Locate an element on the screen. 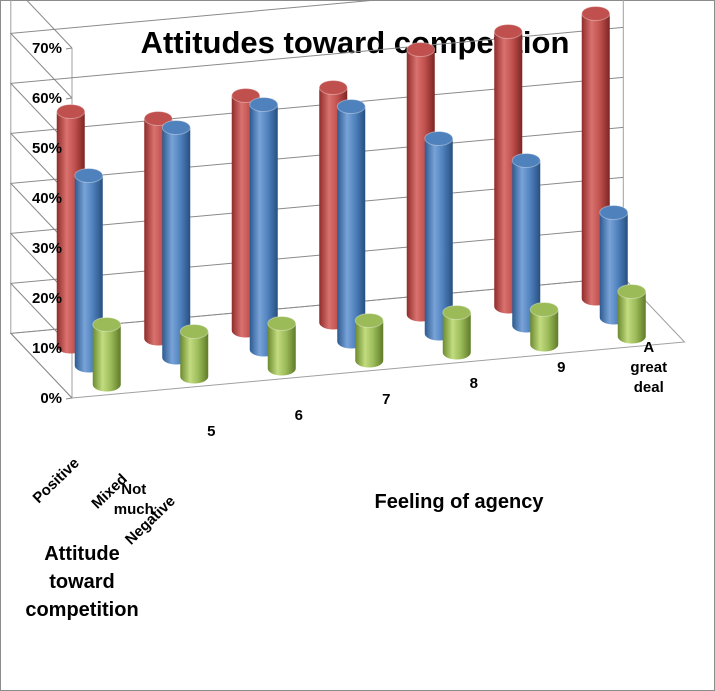 The height and width of the screenshot is (691, 715). y-tick-label: 30% is located at coordinates (47, 248).